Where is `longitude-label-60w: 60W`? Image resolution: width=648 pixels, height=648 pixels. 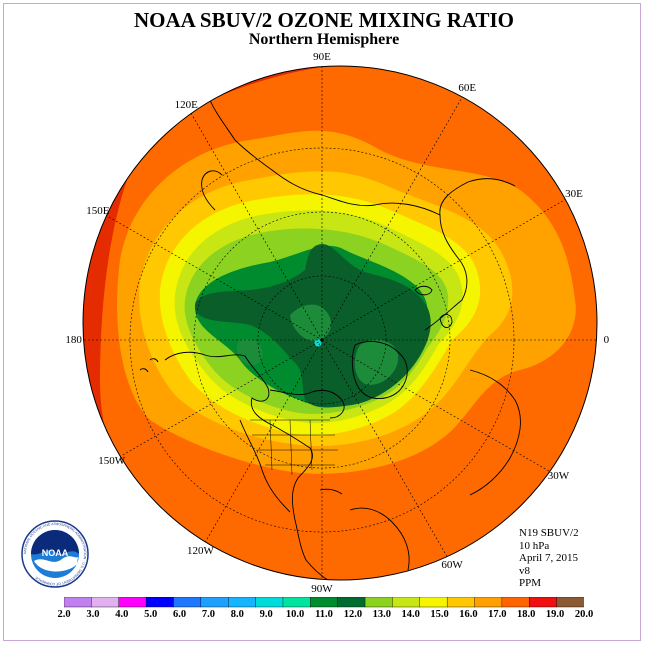
longitude-label-60w: 60W is located at coordinates (452, 565).